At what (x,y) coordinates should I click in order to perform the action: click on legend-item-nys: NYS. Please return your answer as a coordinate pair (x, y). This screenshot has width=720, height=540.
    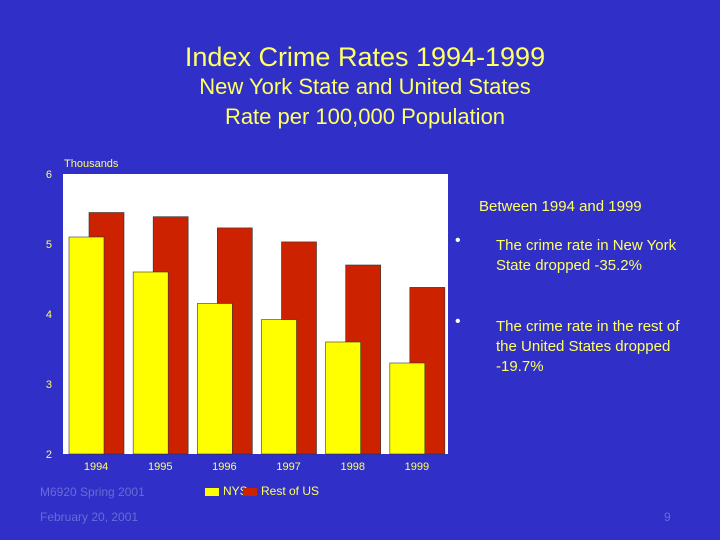
    Looking at the image, I should click on (226, 491).